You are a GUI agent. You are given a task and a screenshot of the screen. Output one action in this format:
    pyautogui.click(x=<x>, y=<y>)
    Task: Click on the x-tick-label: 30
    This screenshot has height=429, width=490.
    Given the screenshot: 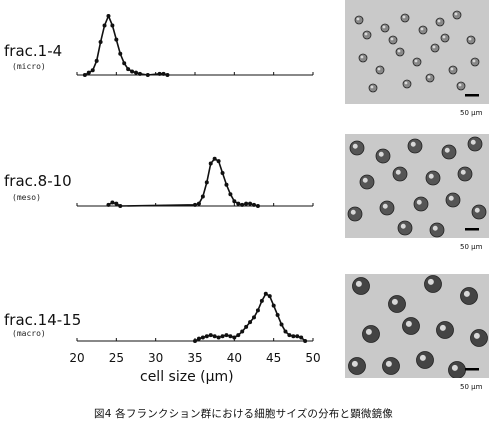 What is the action you would take?
    pyautogui.click(x=155, y=358)
    